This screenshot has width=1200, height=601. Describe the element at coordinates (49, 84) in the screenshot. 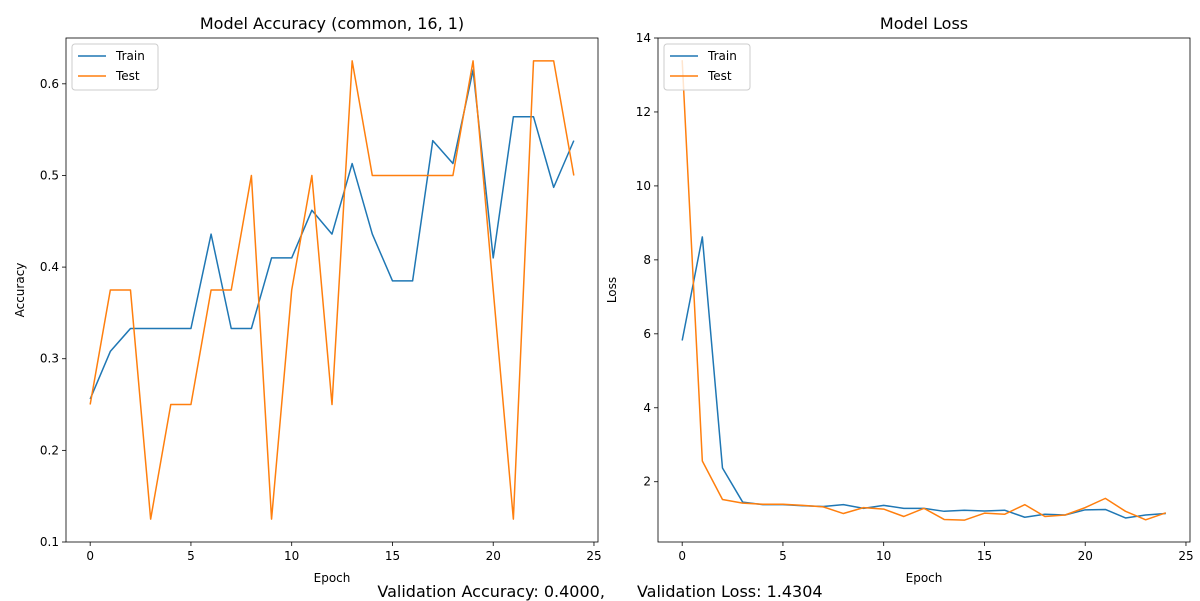

I see `y-tick-label: 0.6` at that location.